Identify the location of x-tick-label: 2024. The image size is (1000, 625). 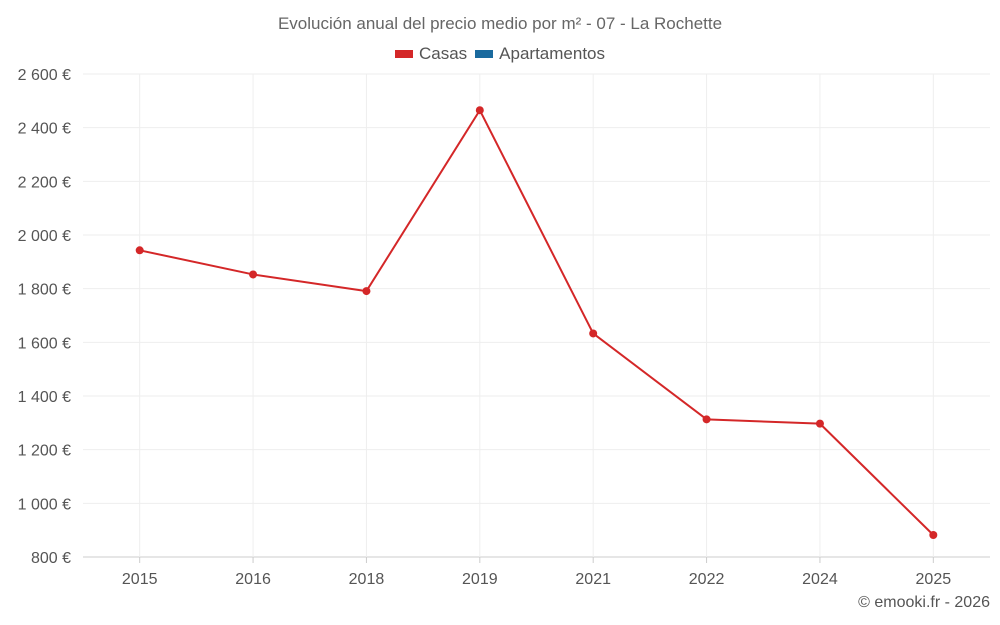
(820, 579).